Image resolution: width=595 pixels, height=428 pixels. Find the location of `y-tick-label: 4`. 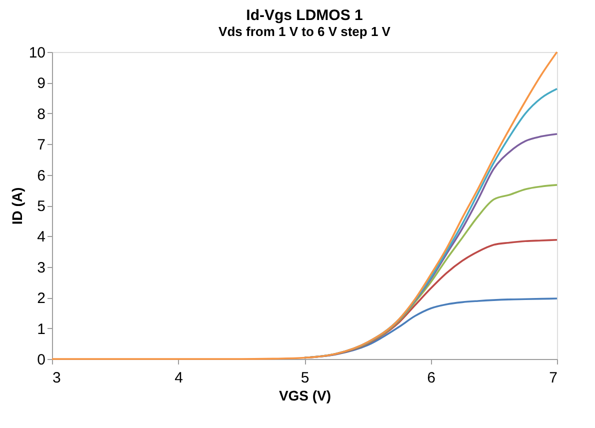

y-tick-label: 4 is located at coordinates (41, 237).